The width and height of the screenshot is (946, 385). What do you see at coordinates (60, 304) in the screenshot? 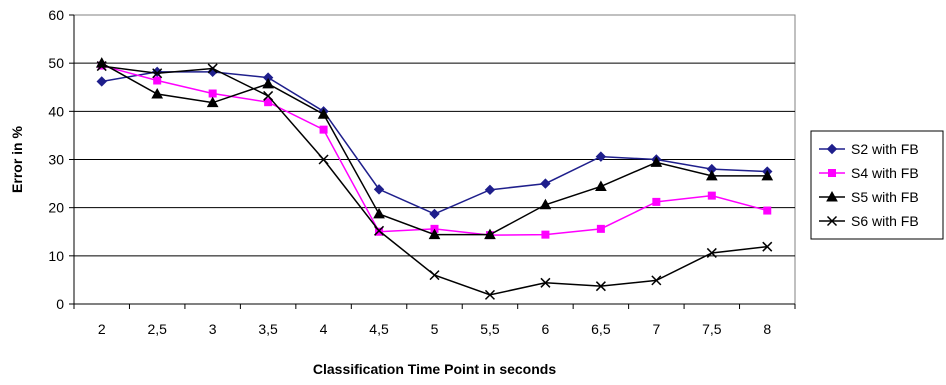
I see `y-tick-label: 0` at bounding box center [60, 304].